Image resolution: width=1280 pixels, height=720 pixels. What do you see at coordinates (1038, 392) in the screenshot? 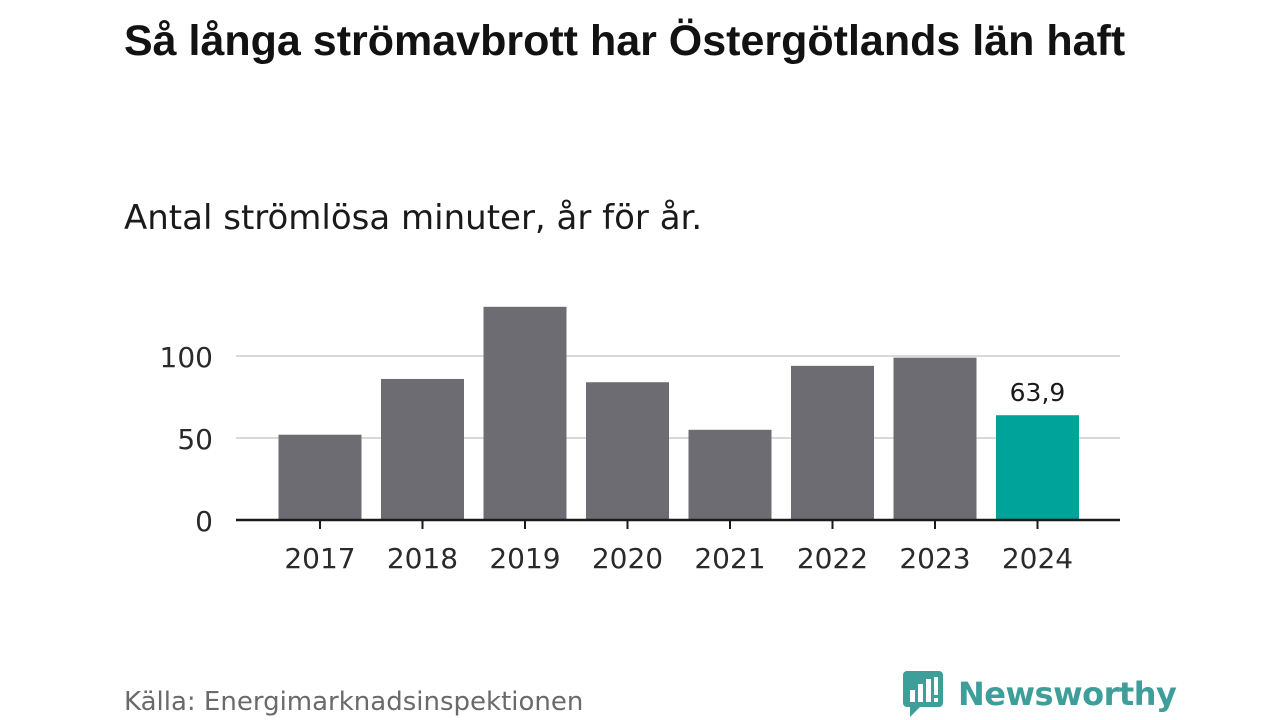
I see `data-label: 63,9` at bounding box center [1038, 392].